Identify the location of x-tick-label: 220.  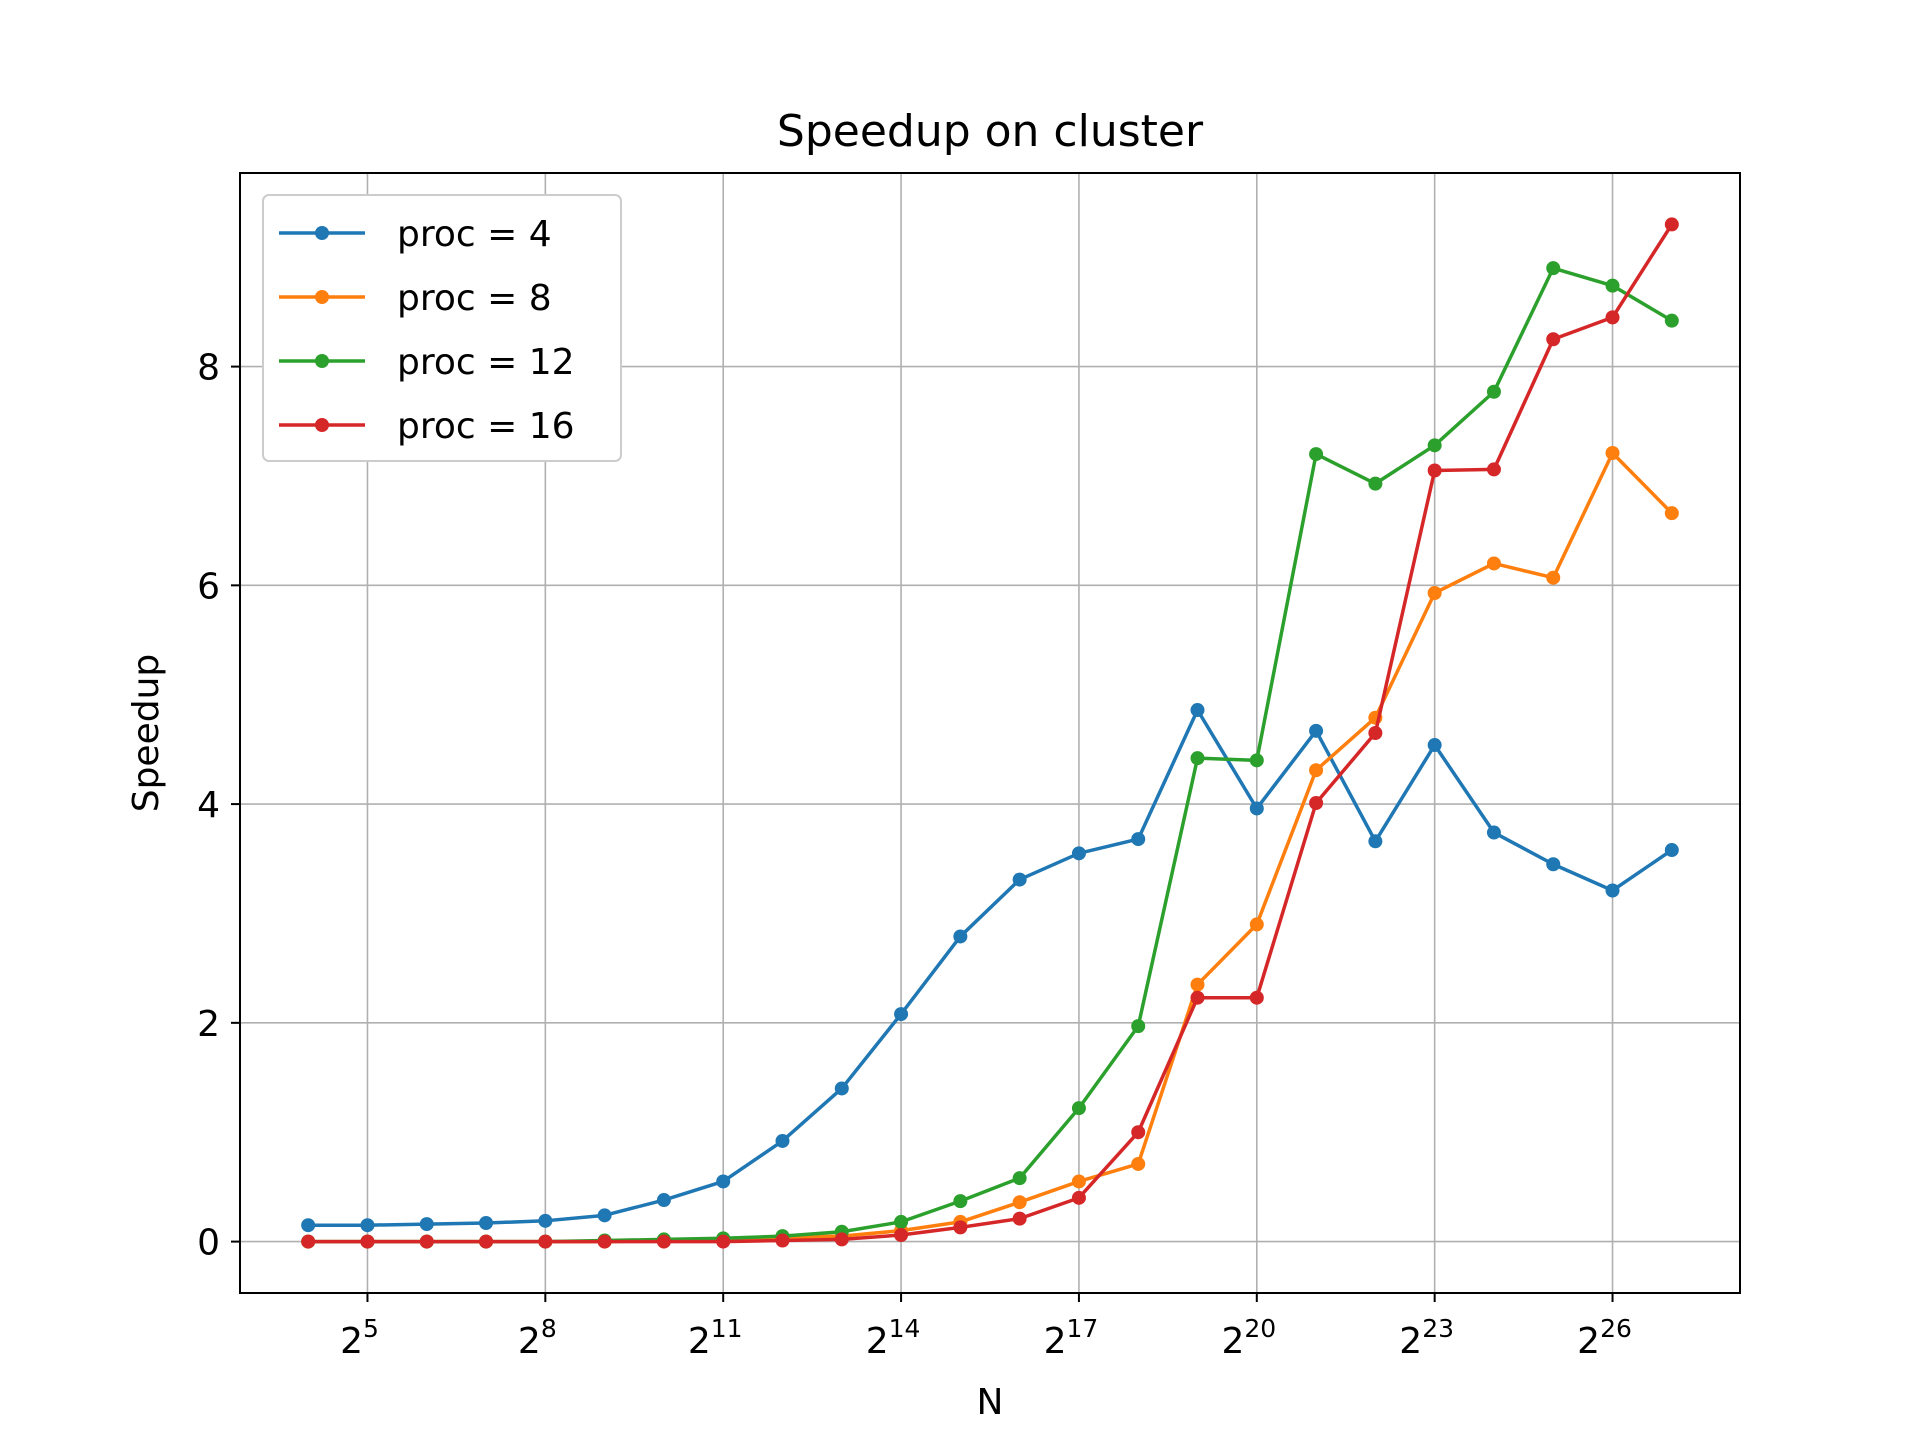
(1248, 1338).